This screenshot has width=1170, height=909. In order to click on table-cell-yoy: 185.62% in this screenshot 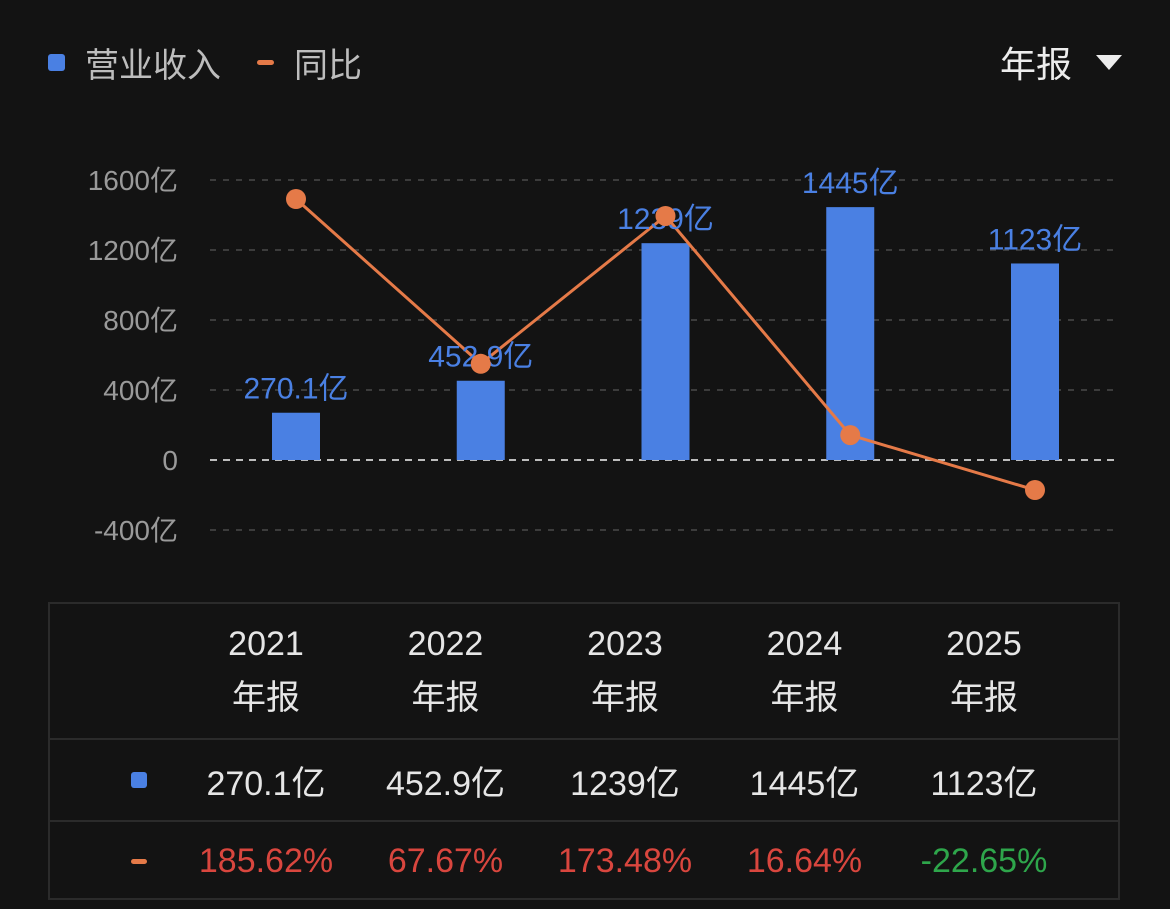, I will do `click(266, 860)`.